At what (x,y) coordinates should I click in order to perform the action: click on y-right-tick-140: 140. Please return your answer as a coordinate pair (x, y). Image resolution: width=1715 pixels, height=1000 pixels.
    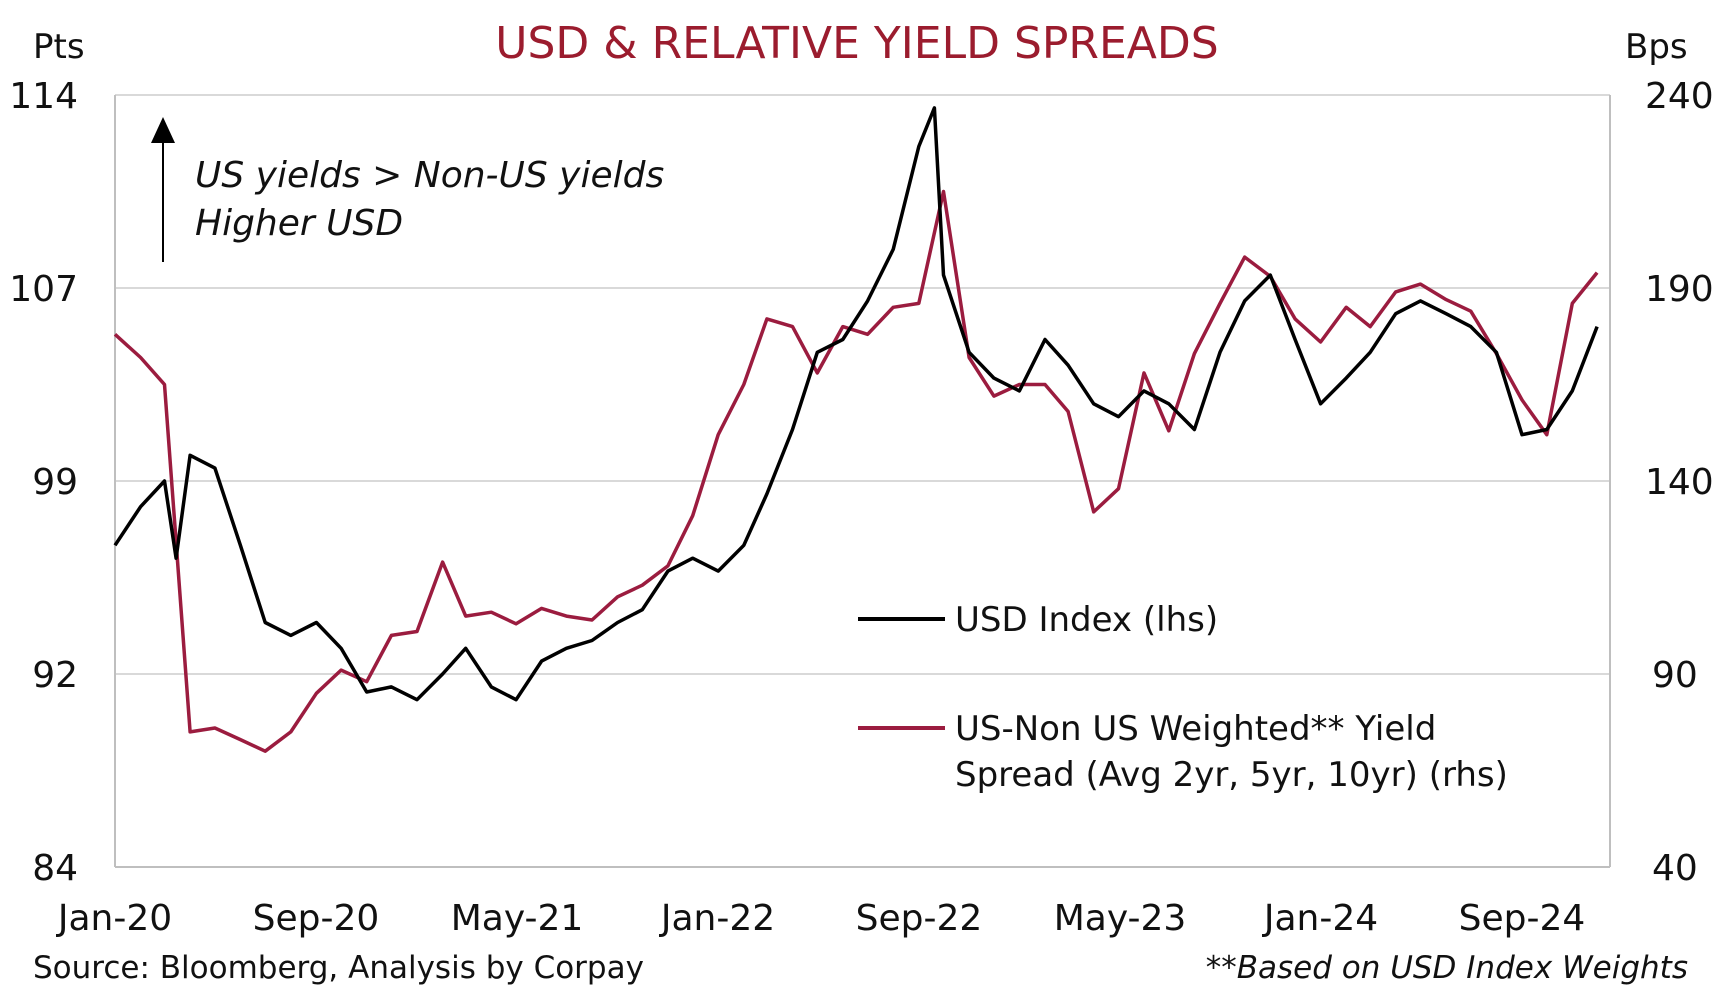
    Looking at the image, I should click on (1679, 482).